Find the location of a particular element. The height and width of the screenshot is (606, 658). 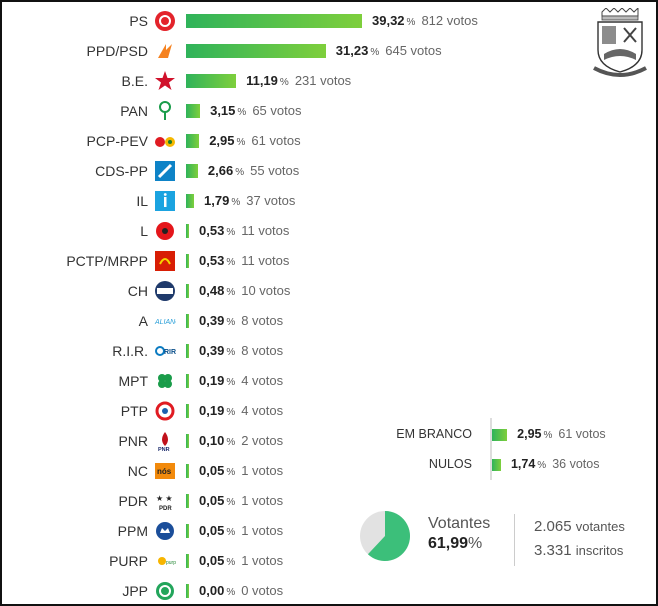

ch-chega-badge-icon is located at coordinates (165, 291).